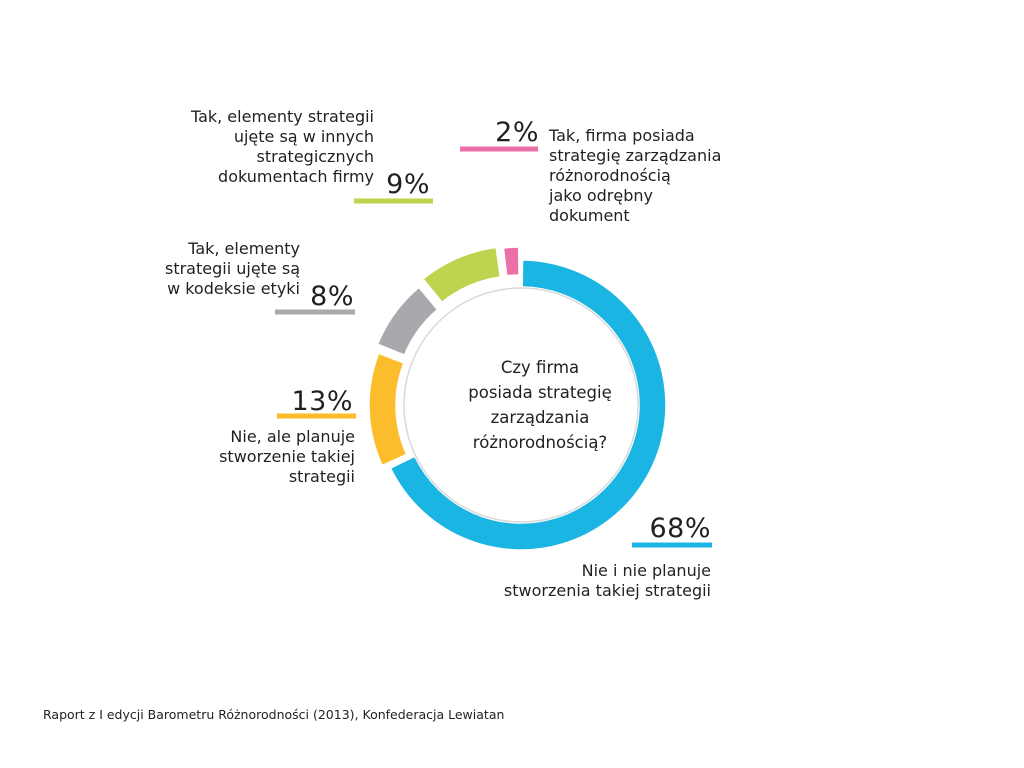 The image size is (1024, 768). I want to click on slice-value-1: 13%, so click(322, 401).